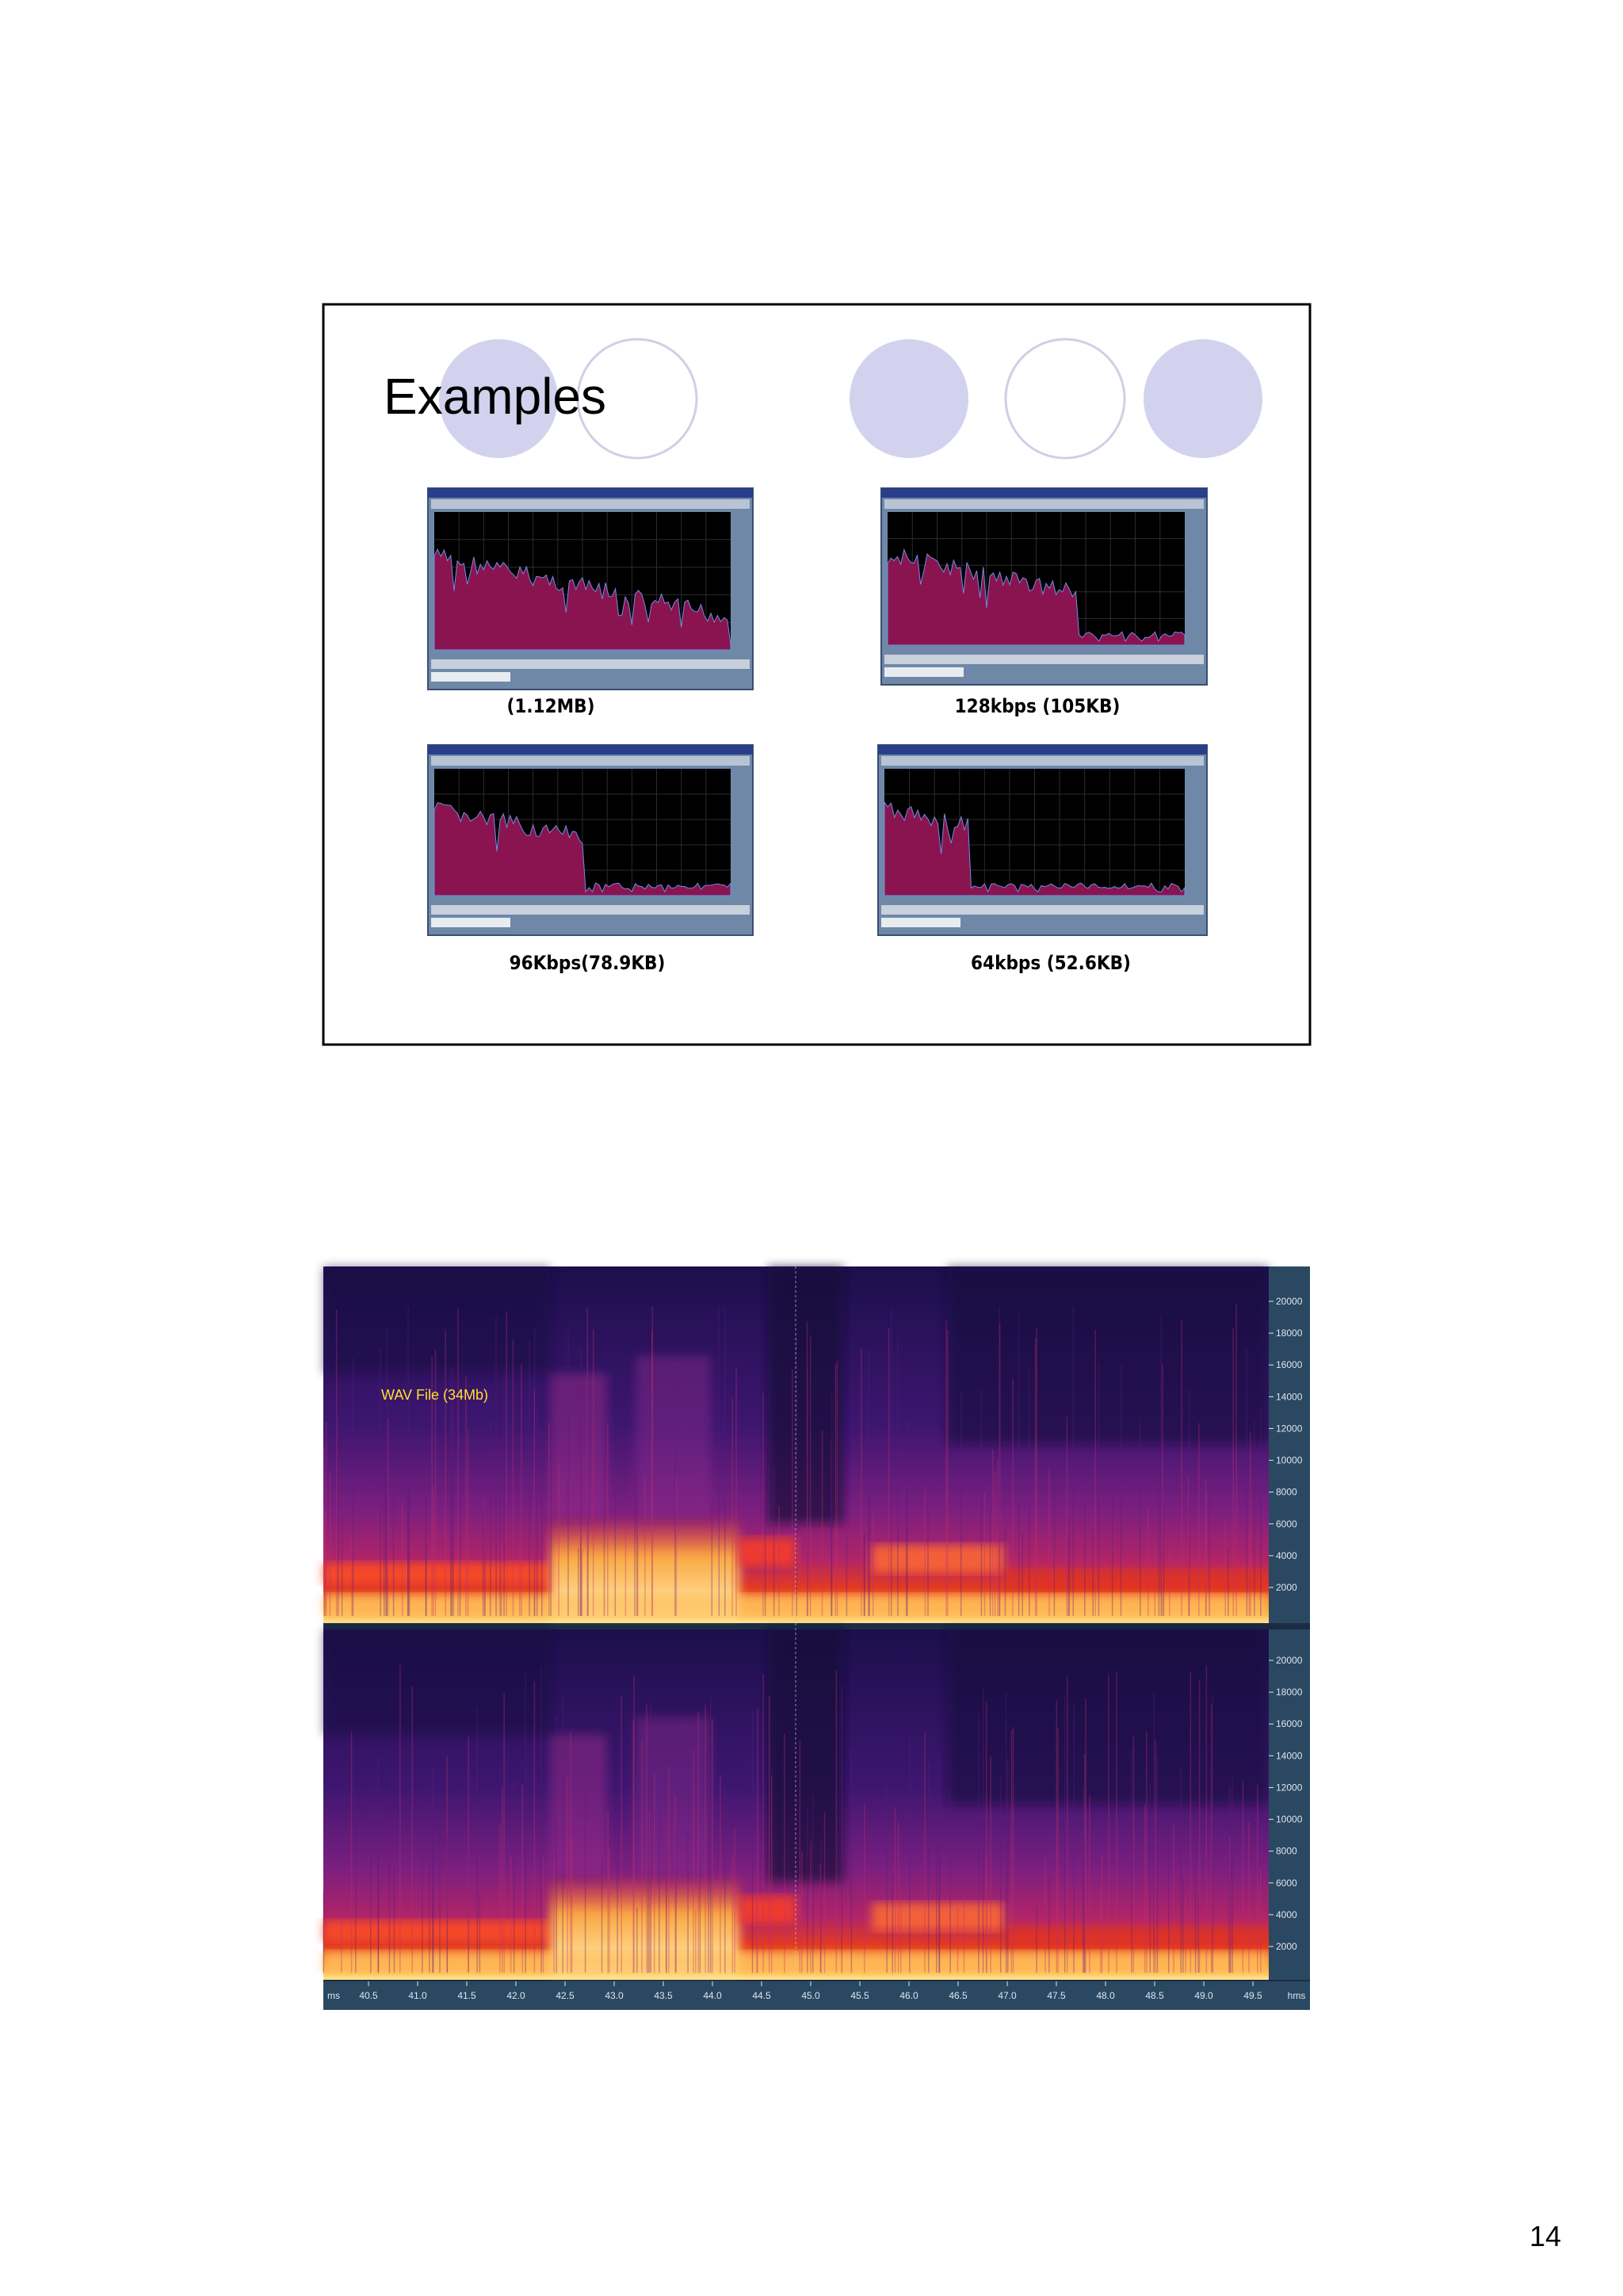 The height and width of the screenshot is (2296, 1623). Describe the element at coordinates (551, 706) in the screenshot. I see `caption: (1.12MB)` at that location.